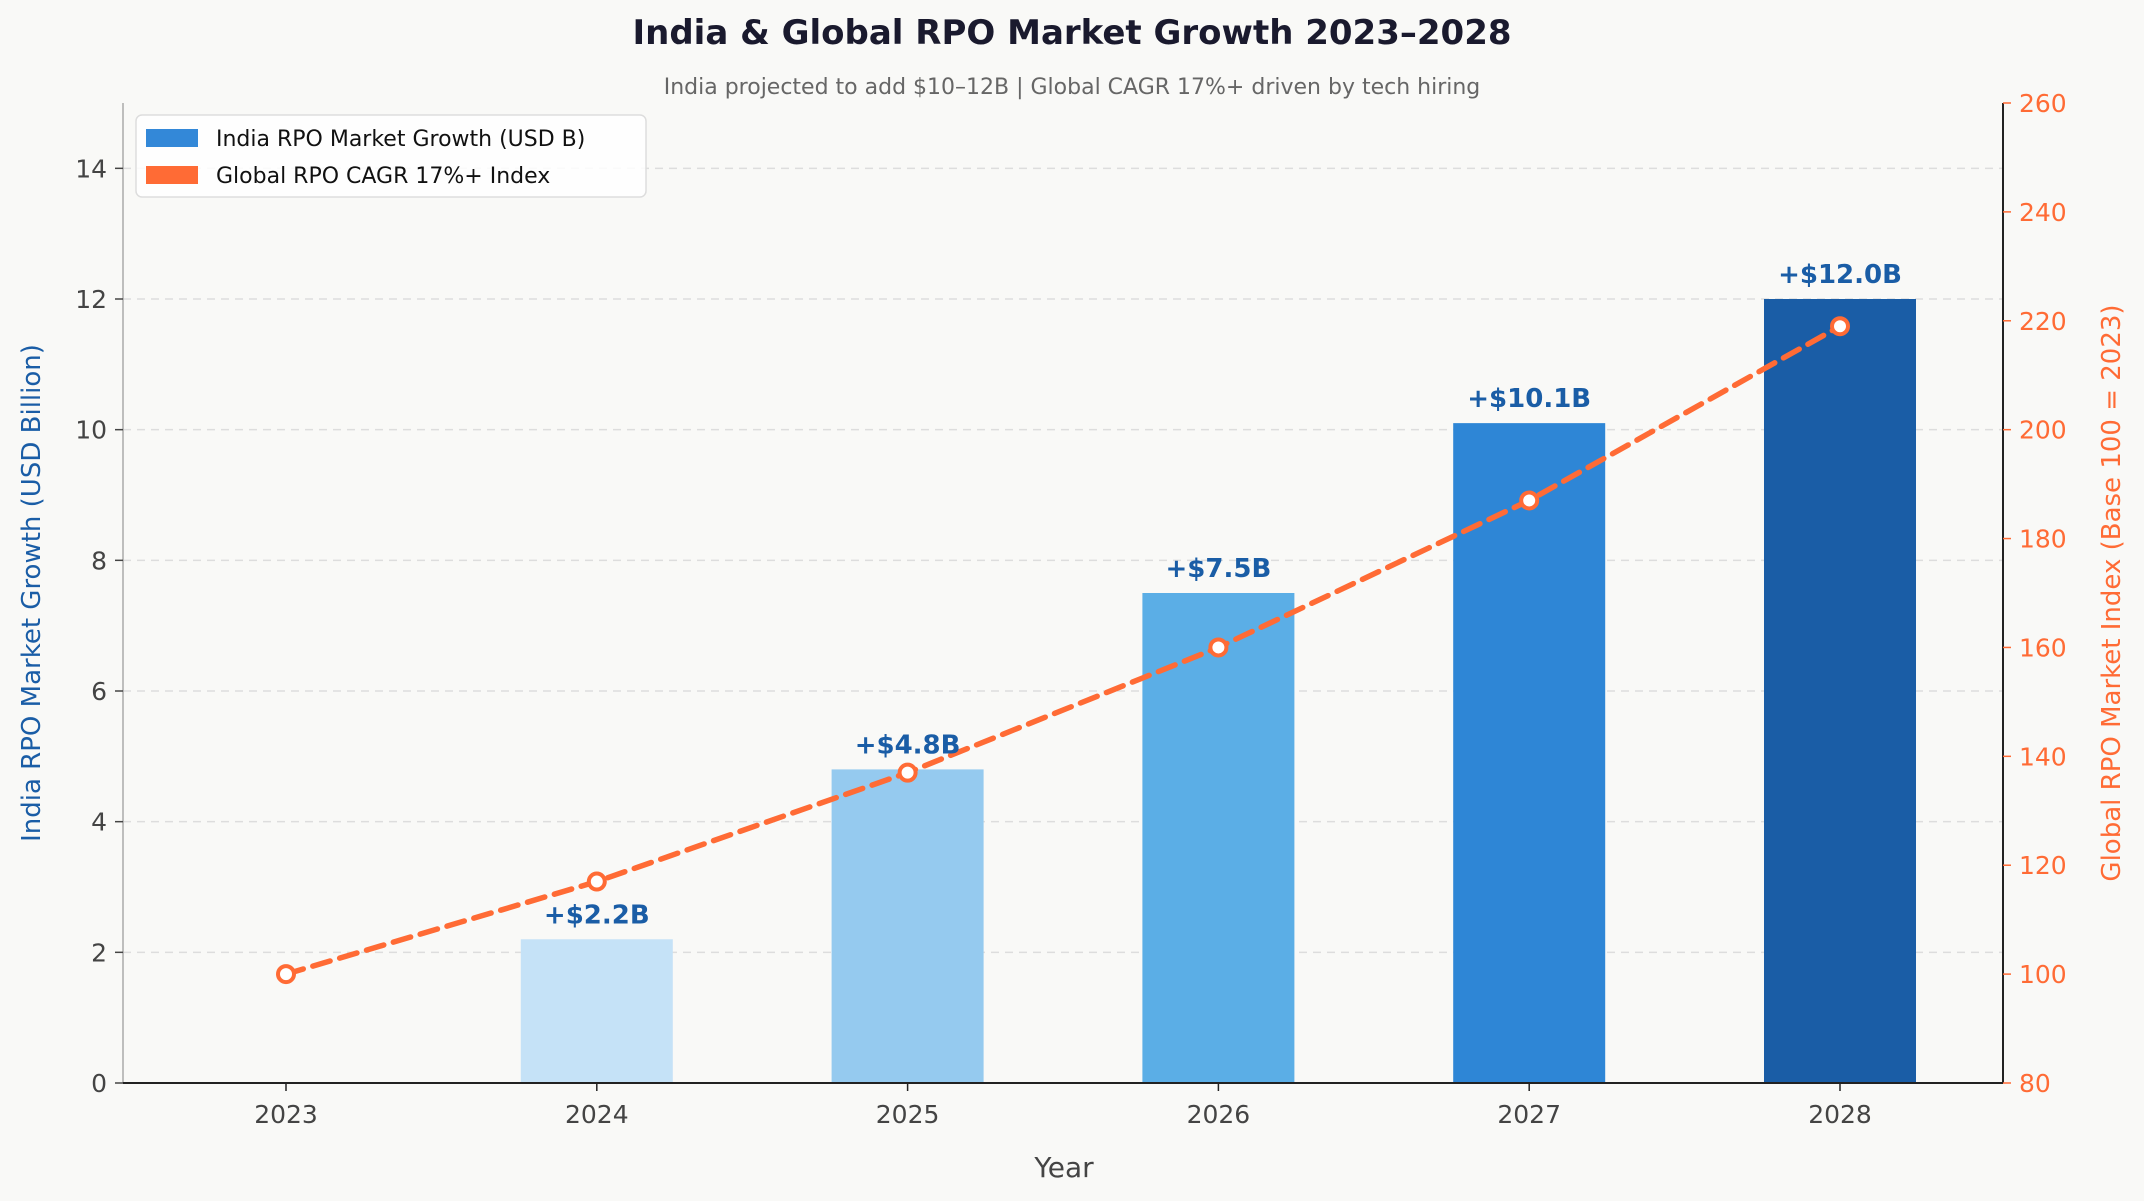 The width and height of the screenshot is (2144, 1201). Describe the element at coordinates (99, 952) in the screenshot. I see `left-tick-label: 2` at that location.